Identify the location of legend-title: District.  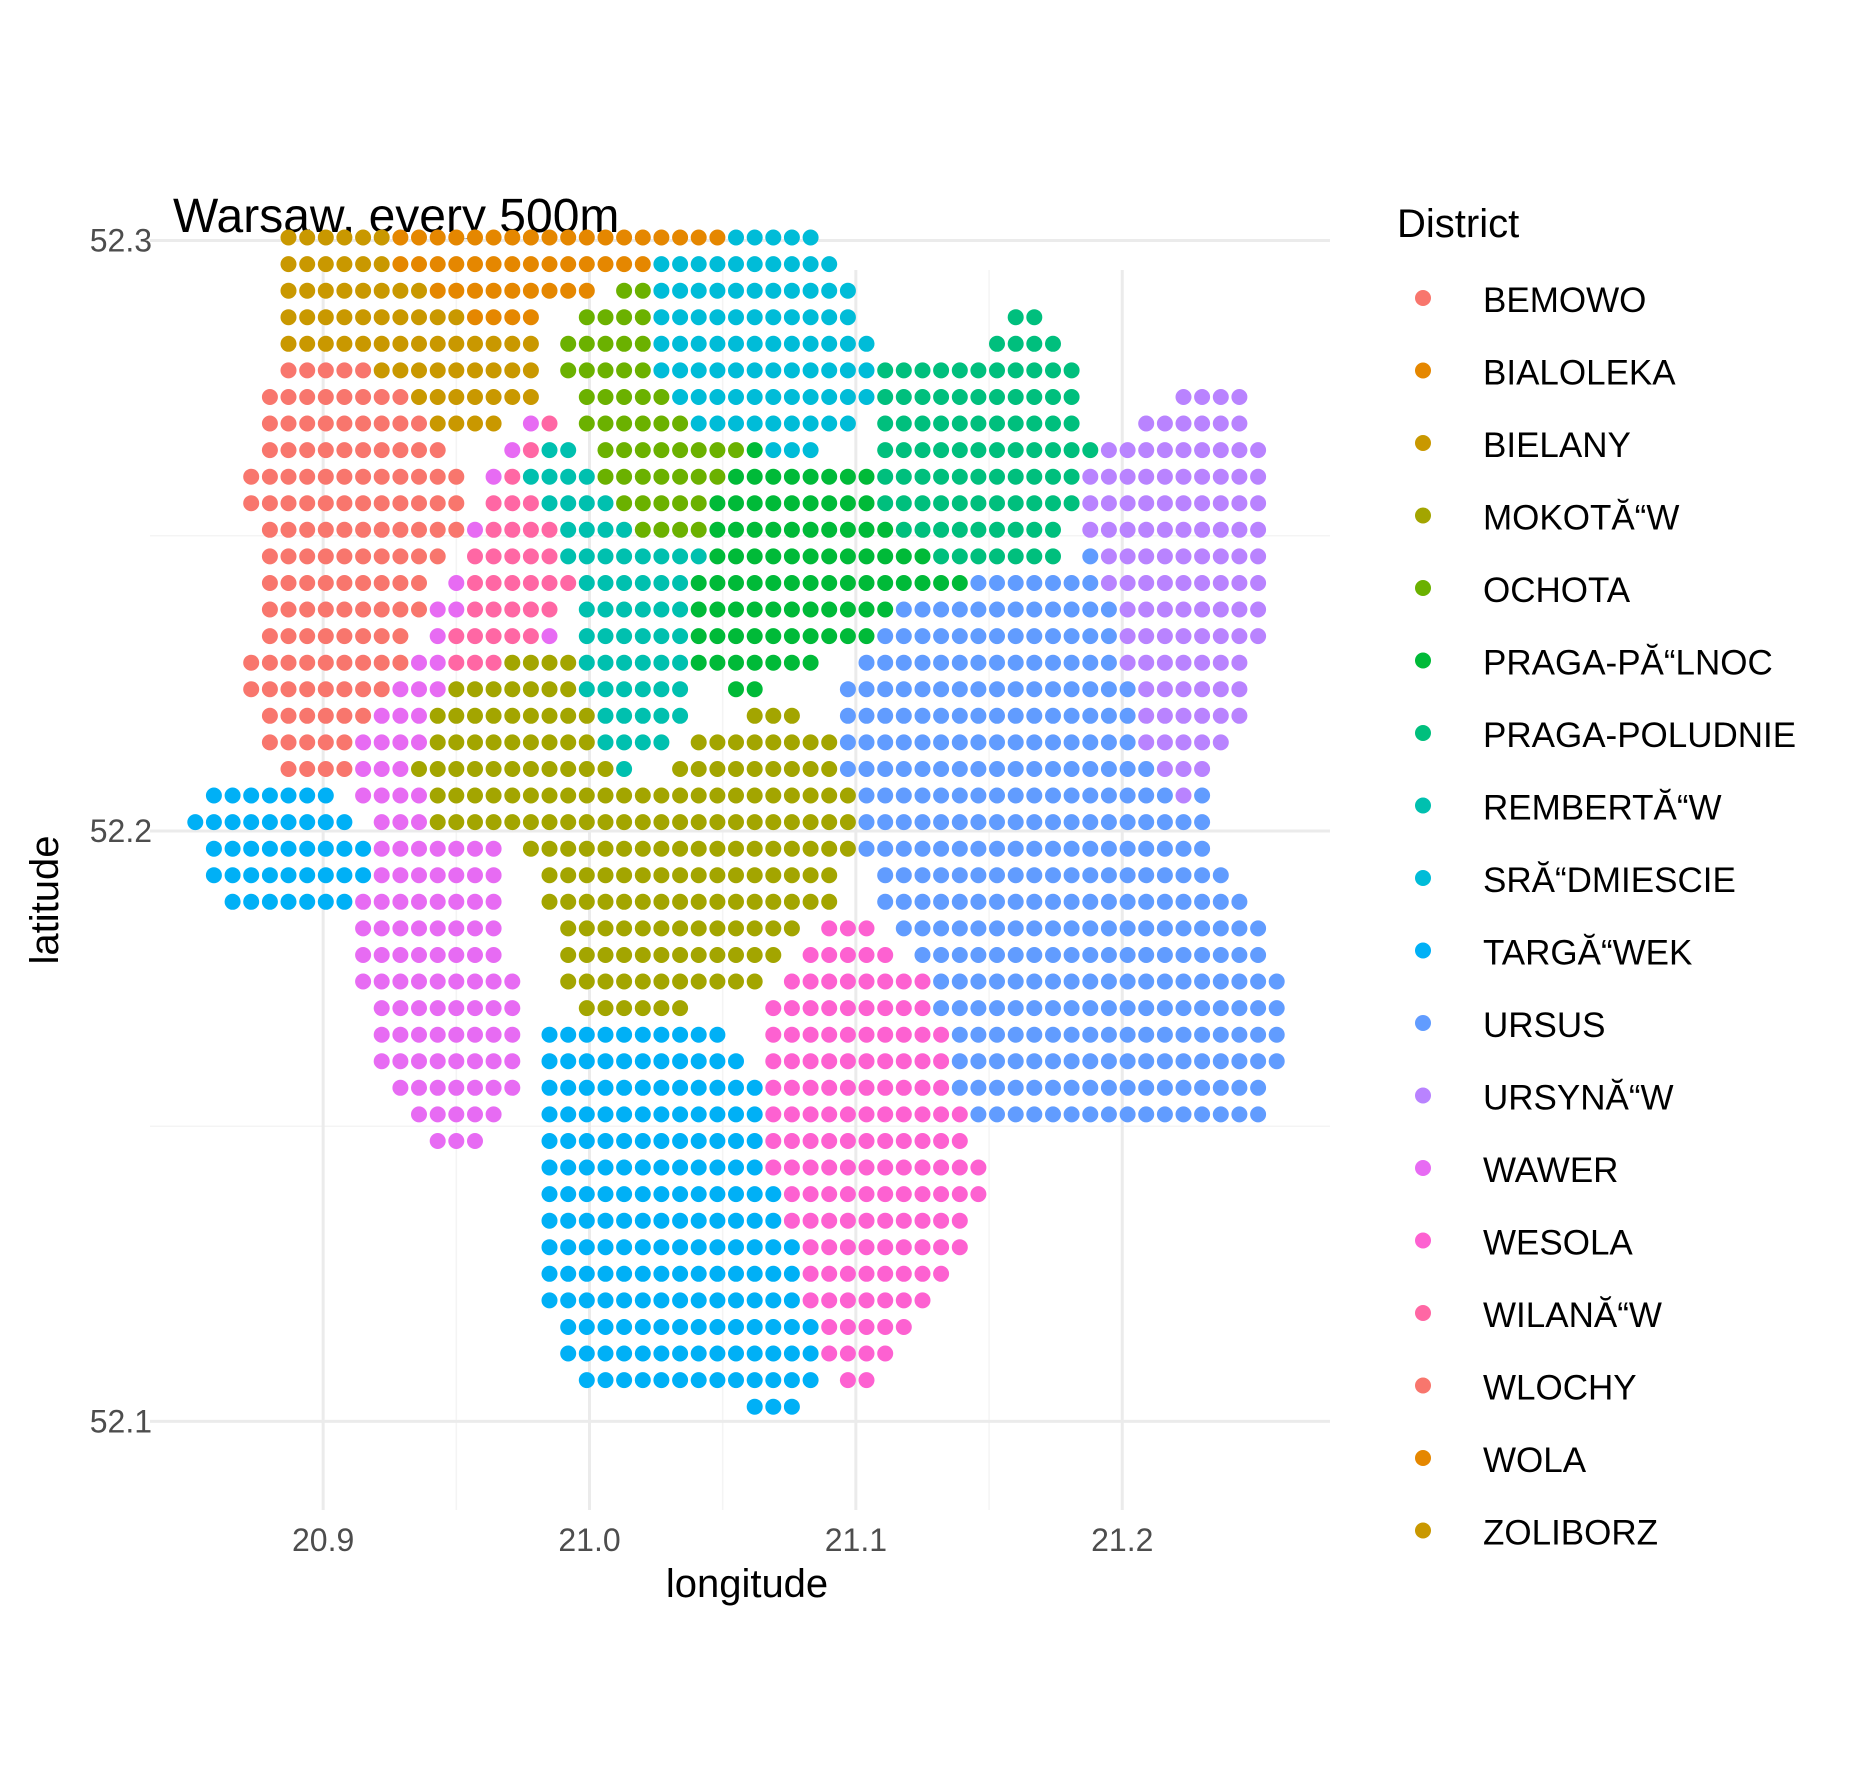
(1458, 224).